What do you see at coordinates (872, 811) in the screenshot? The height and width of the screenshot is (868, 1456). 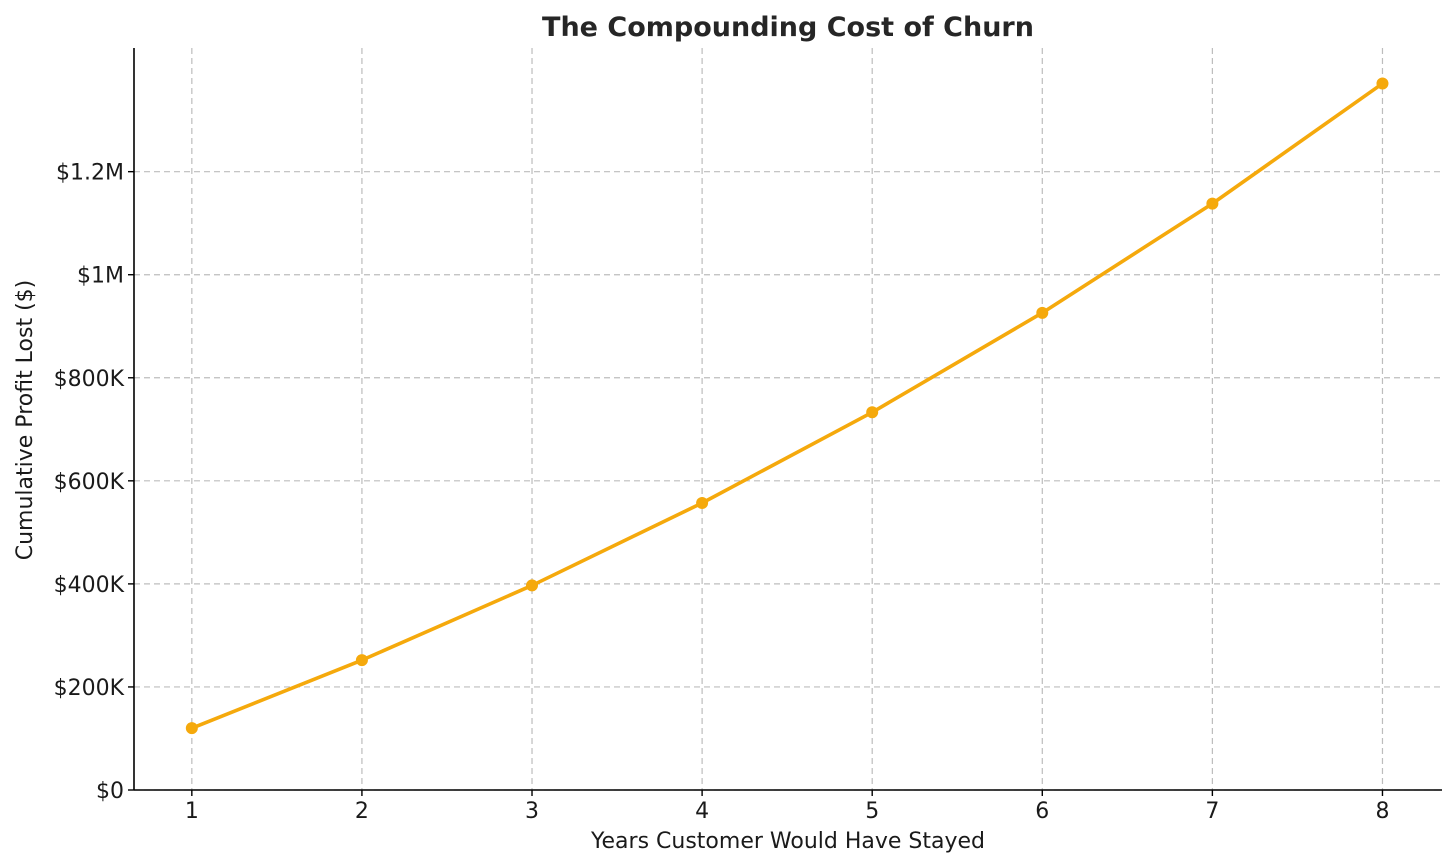 I see `x-tick-label: 5` at bounding box center [872, 811].